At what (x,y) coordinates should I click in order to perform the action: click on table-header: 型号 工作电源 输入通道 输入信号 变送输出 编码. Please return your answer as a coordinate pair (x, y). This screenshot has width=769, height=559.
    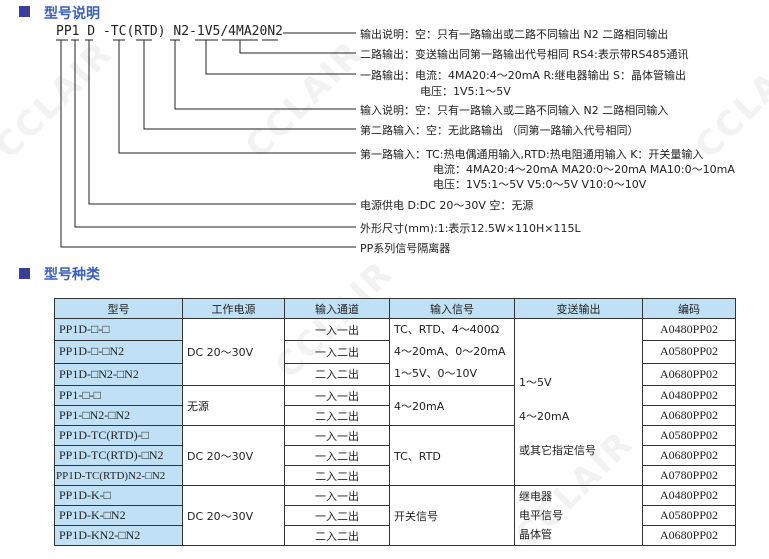
    Looking at the image, I should click on (395, 308).